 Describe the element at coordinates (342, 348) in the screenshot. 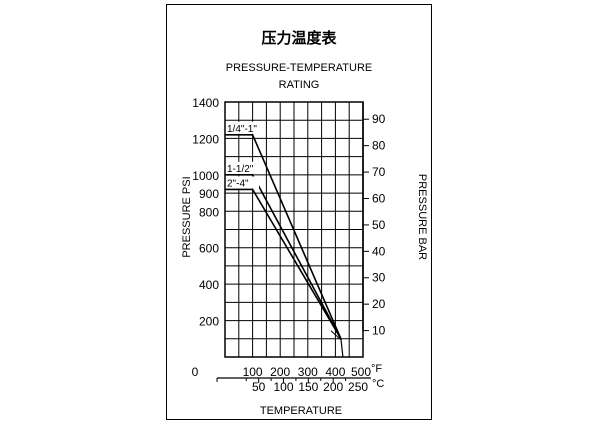

I see `series-endpoint-drop` at that location.